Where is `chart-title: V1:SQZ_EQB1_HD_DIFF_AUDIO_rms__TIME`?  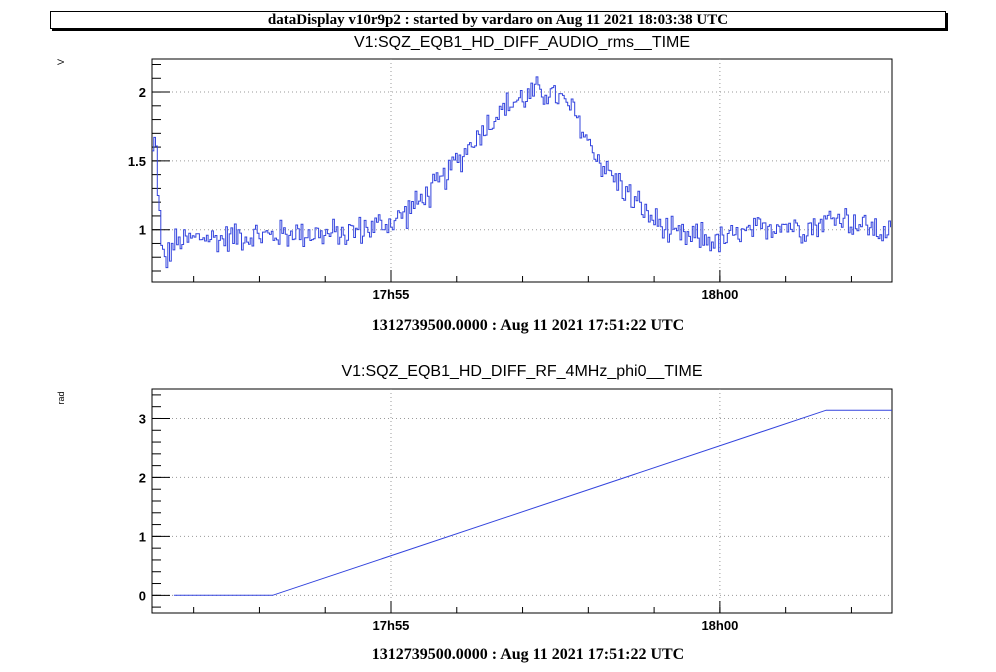 chart-title: V1:SQZ_EQB1_HD_DIFF_AUDIO_rms__TIME is located at coordinates (522, 42).